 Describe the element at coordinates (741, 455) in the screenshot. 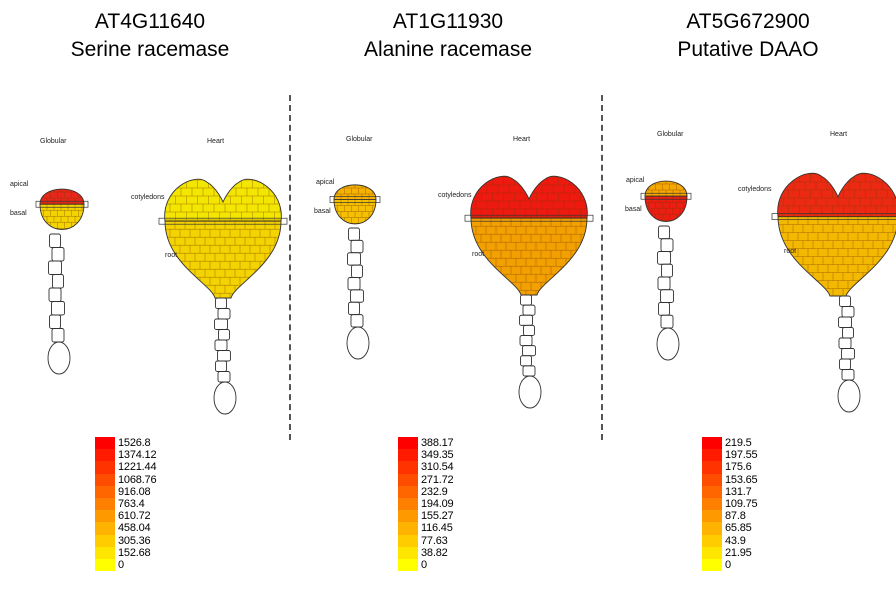

I see `legend-value: 197.55` at that location.